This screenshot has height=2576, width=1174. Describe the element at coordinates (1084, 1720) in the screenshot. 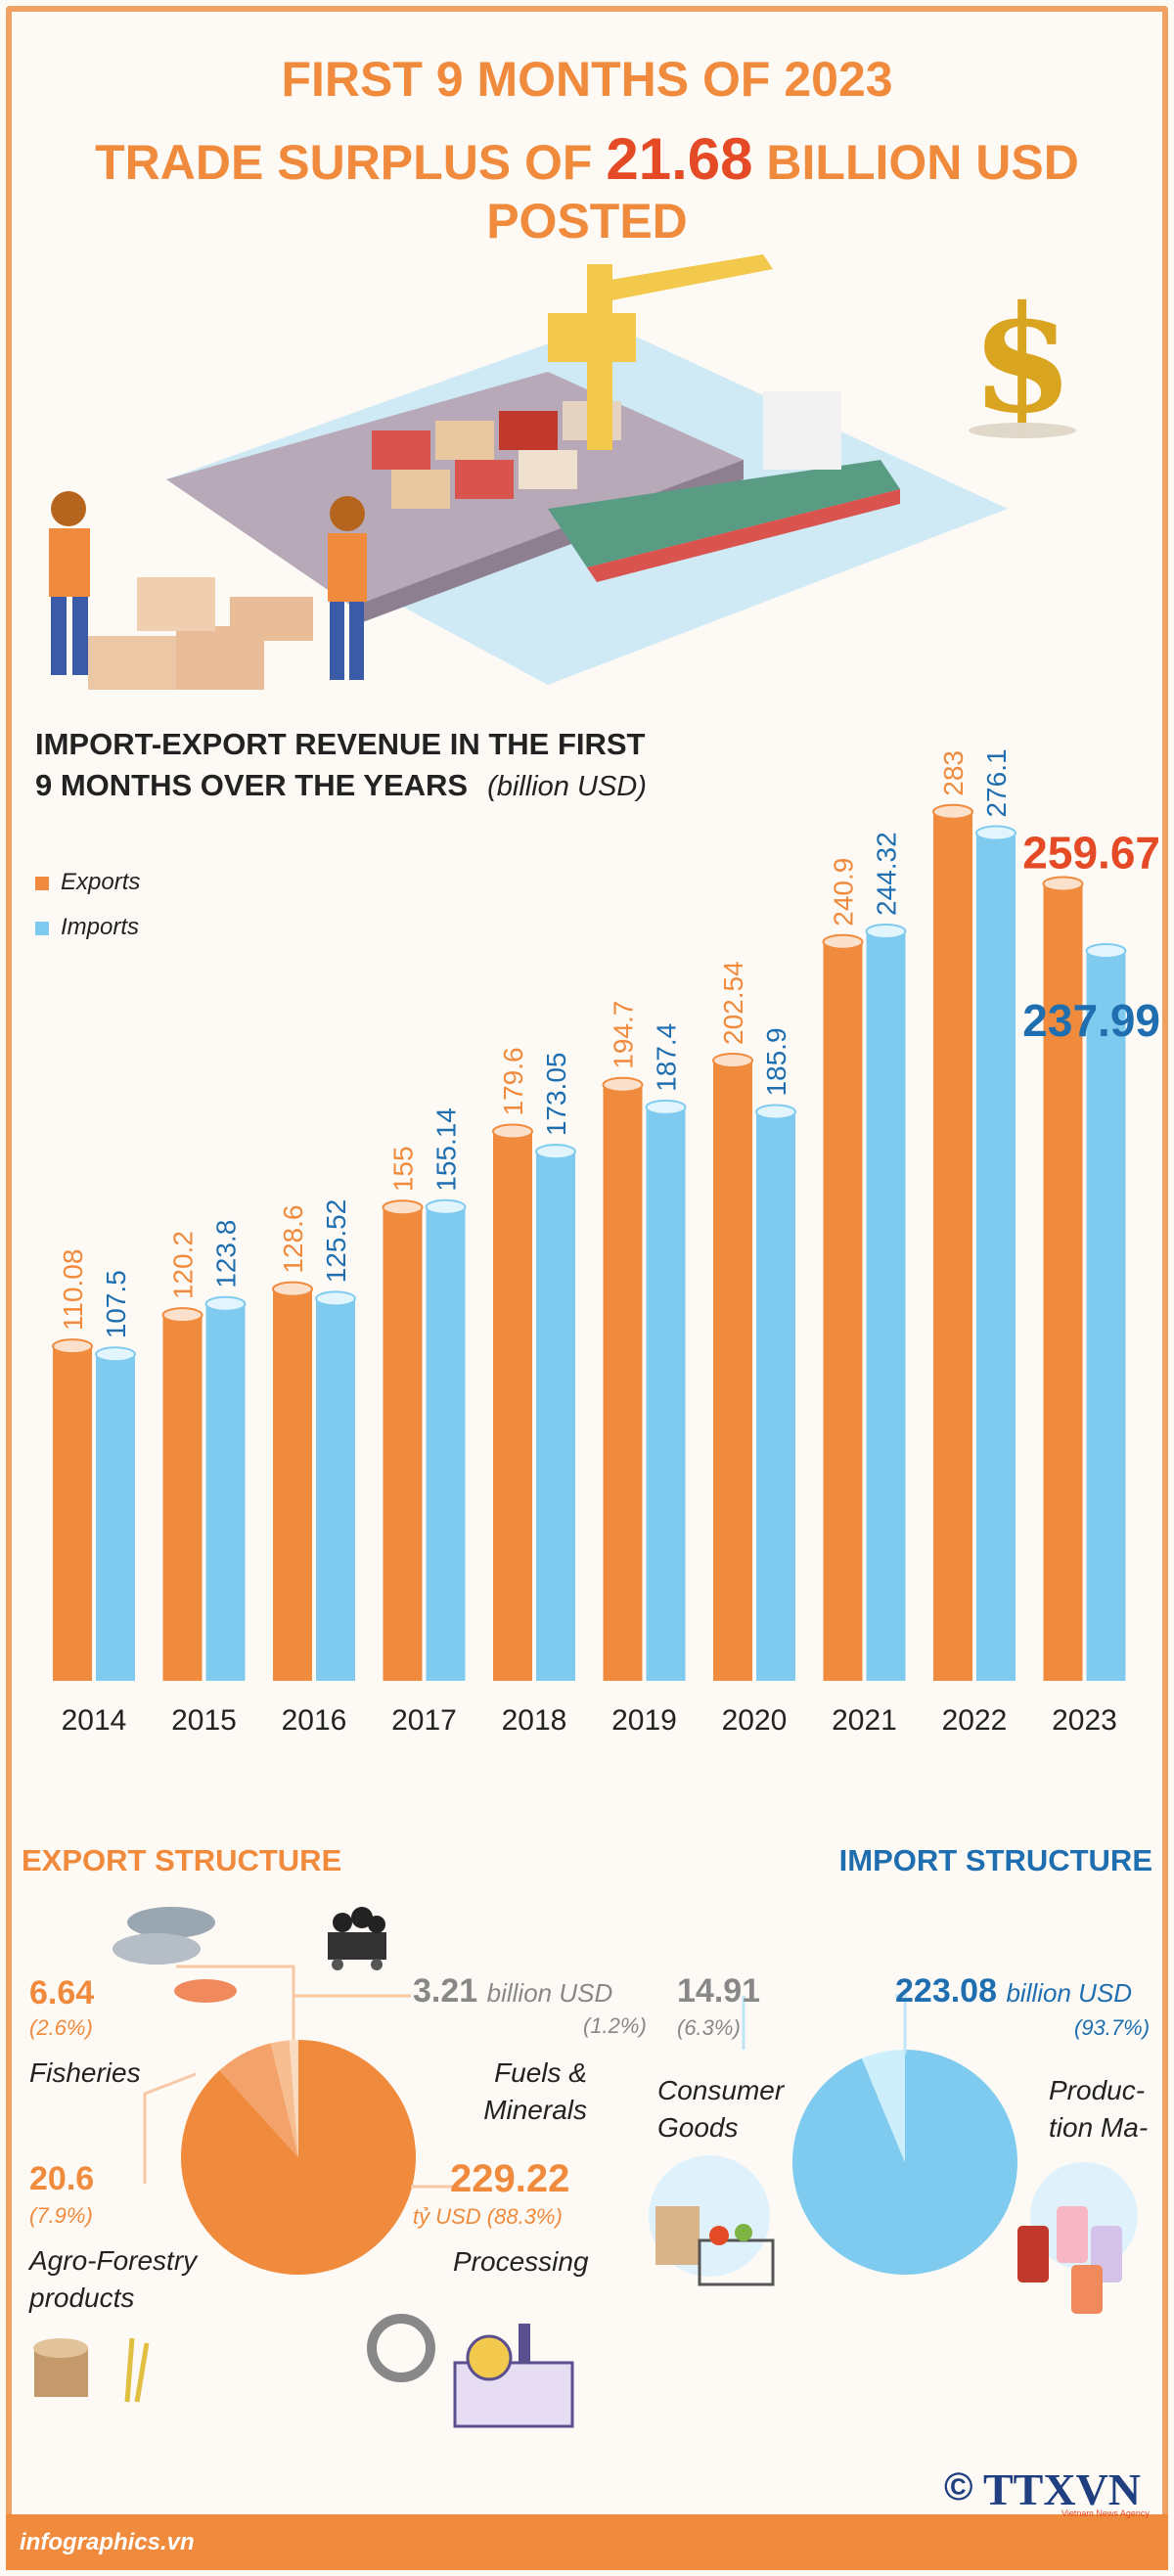

I see `year-label-2023: 2023` at that location.